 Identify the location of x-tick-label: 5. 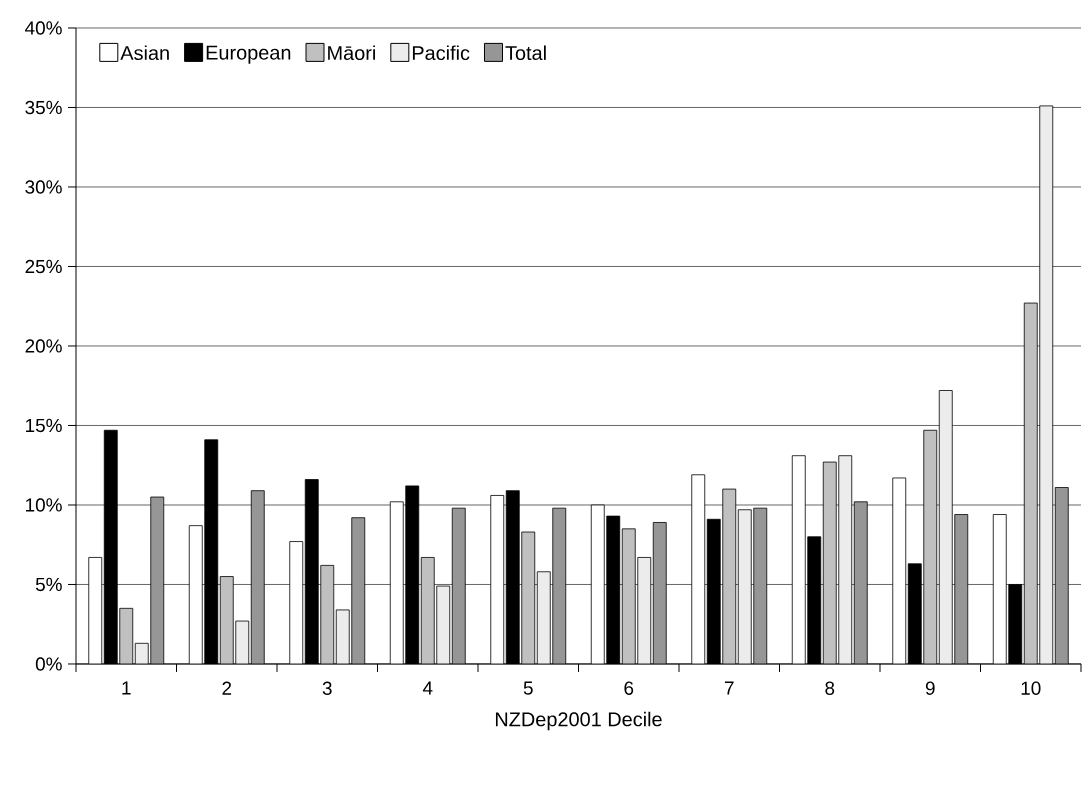
(528, 688).